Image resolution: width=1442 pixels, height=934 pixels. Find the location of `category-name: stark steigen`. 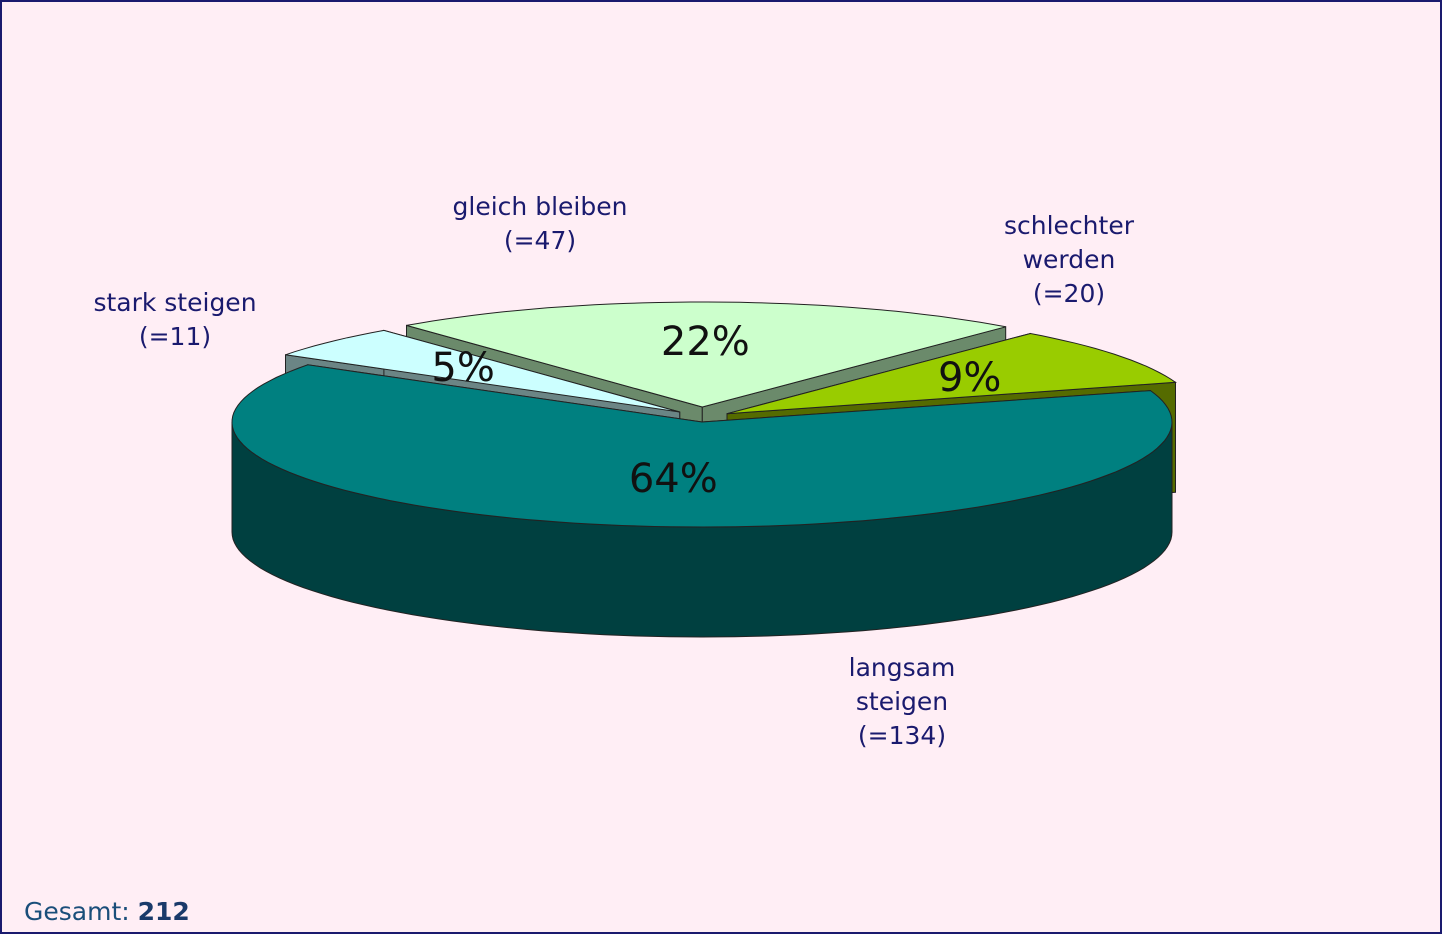

category-name: stark steigen is located at coordinates (175, 302).